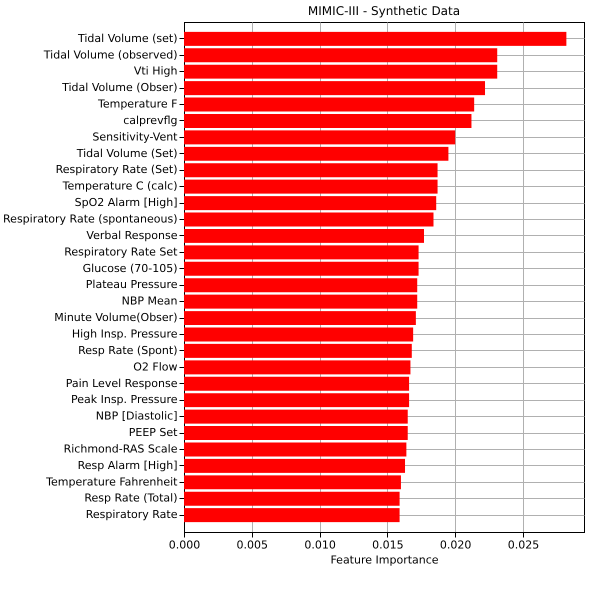 The image size is (589, 594). What do you see at coordinates (121, 251) in the screenshot?
I see `y-tick-label: Respiratory Rate Set` at bounding box center [121, 251].